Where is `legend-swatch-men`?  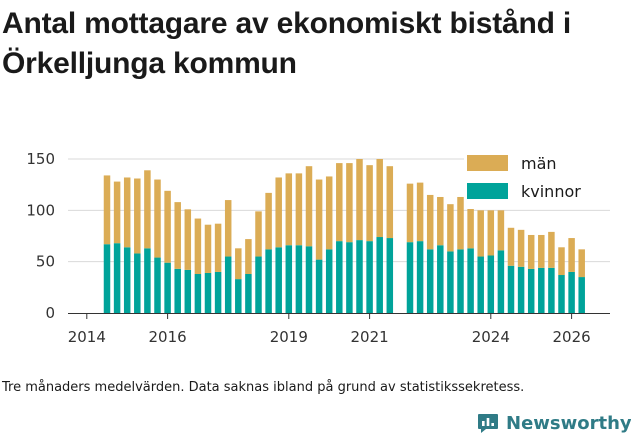
legend-swatch-men is located at coordinates (487, 163).